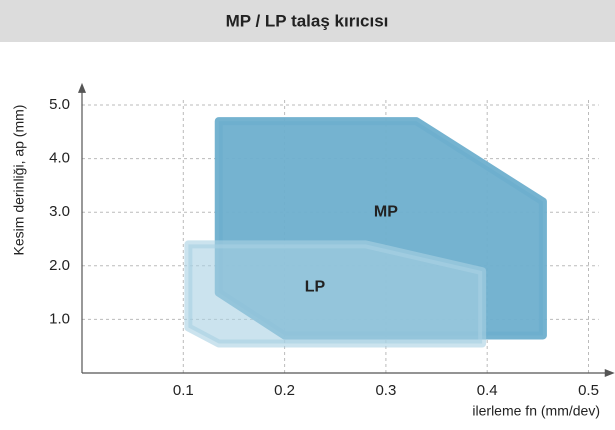 The image size is (615, 430). Describe the element at coordinates (315, 286) in the screenshot. I see `region-label: LP` at that location.